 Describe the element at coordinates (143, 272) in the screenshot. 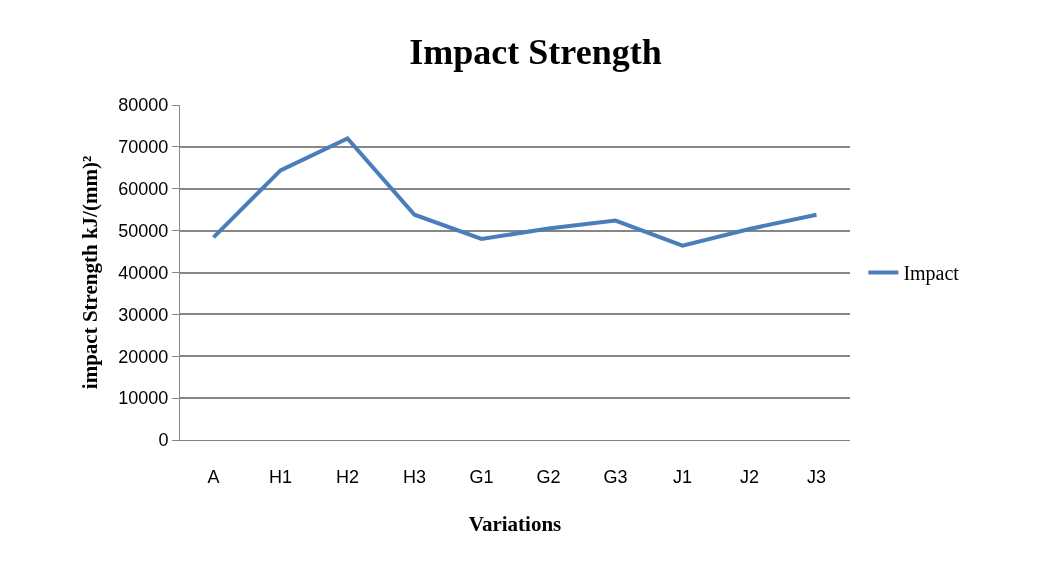

I see `y-tick-label: 40000` at that location.